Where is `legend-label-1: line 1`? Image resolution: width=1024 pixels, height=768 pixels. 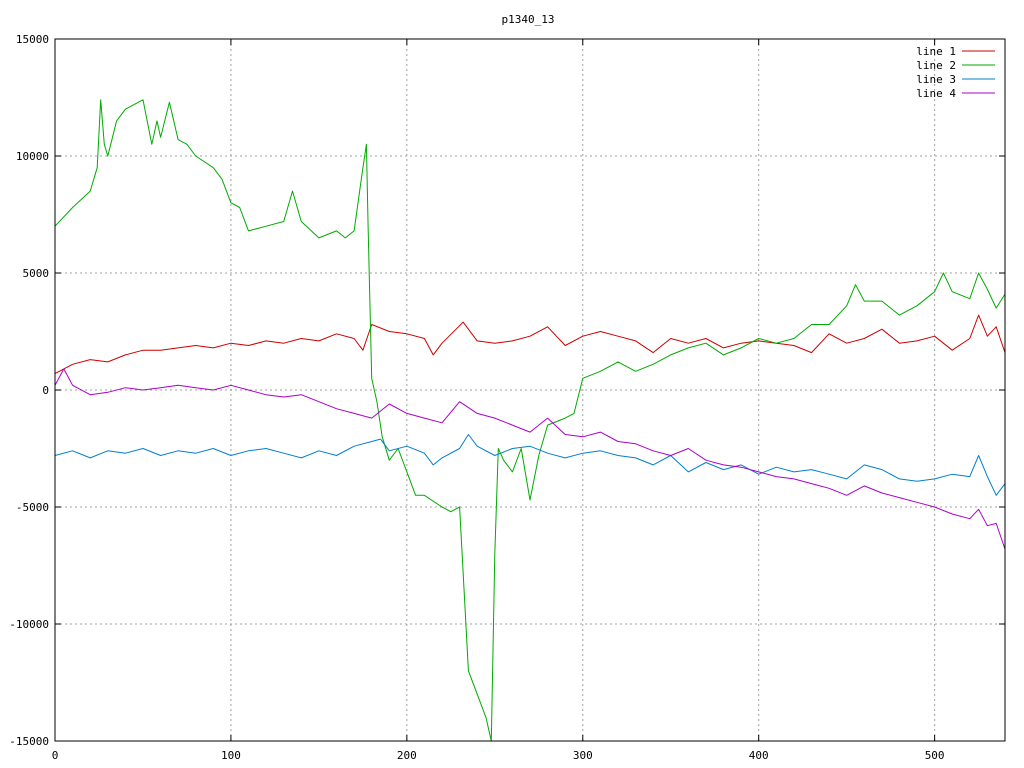 legend-label-1: line 1 is located at coordinates (936, 51).